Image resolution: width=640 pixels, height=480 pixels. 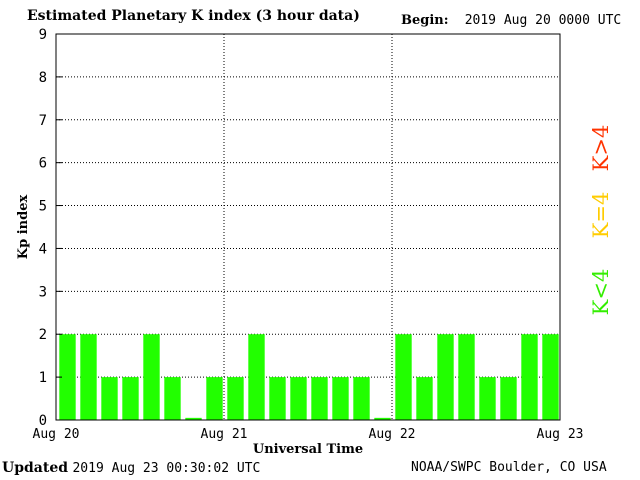 I want to click on bars, so click(x=309, y=377).